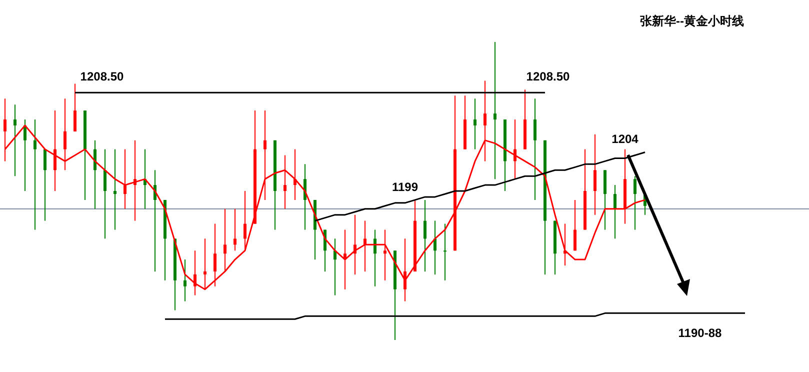 This screenshot has width=809, height=372. What do you see at coordinates (692, 21) in the screenshot?
I see `chart-title: 张新华--黄金小时线` at bounding box center [692, 21].